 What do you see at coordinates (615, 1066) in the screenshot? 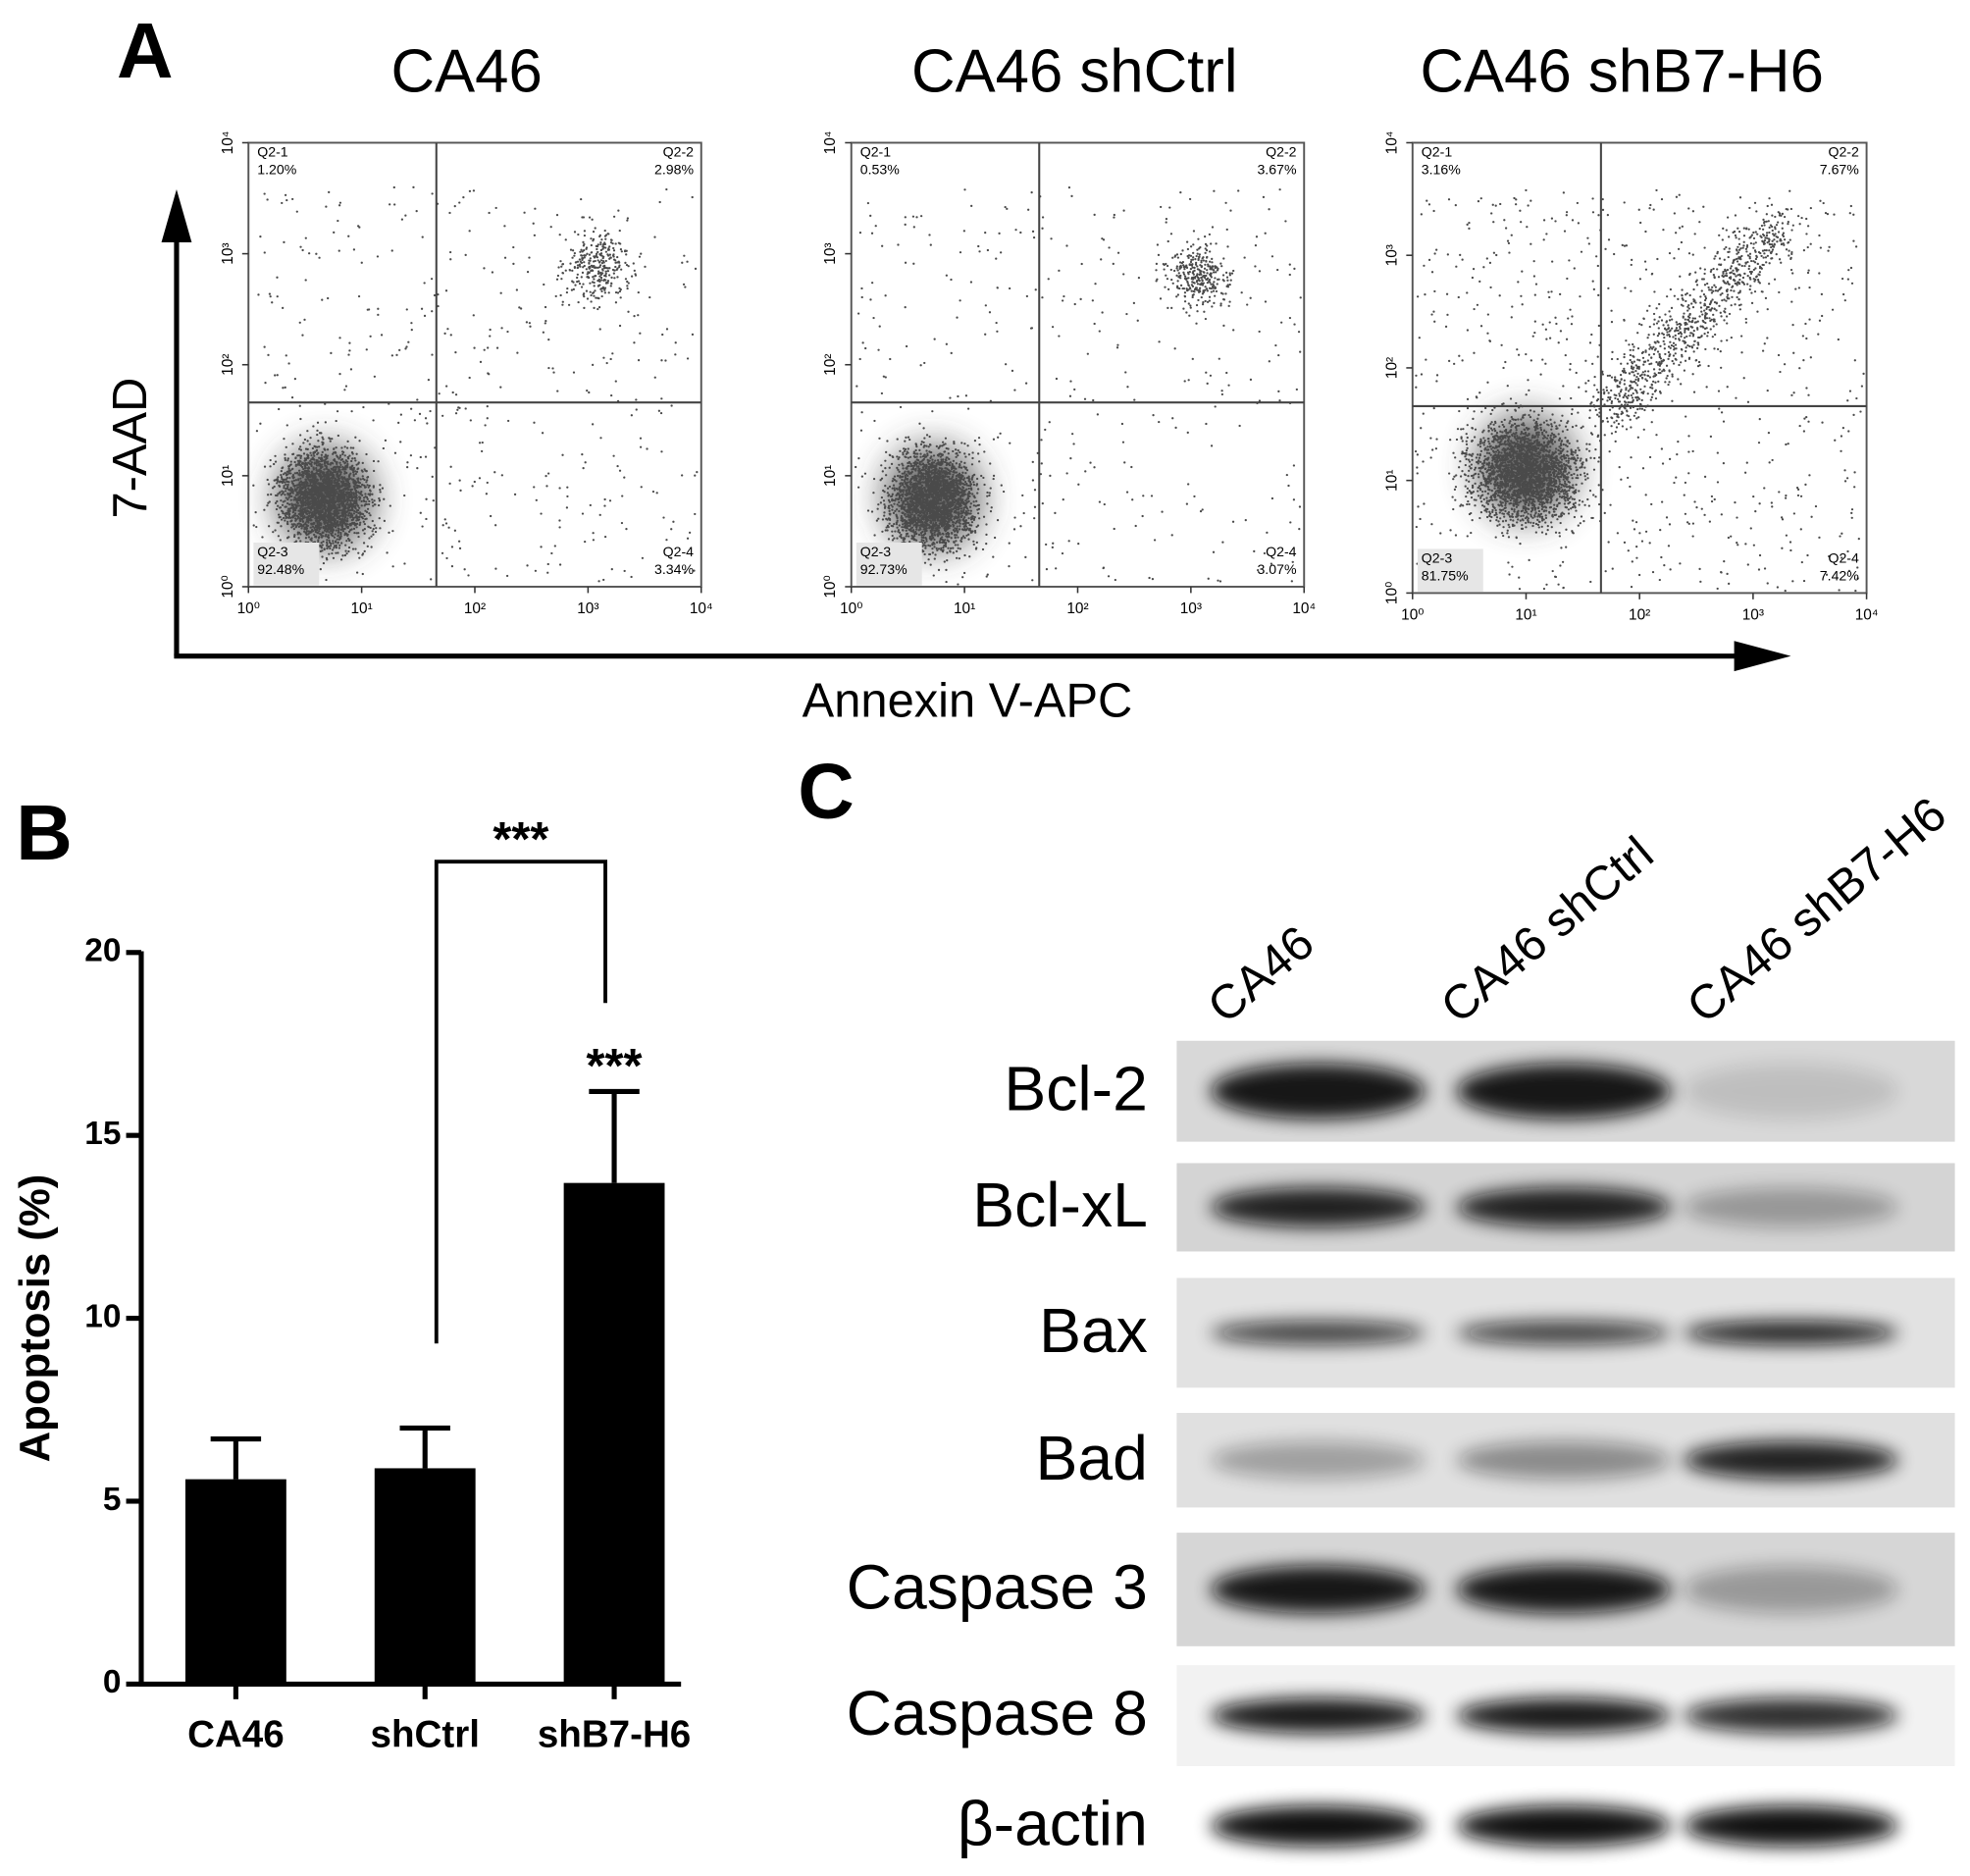
I see `annotation: ***` at bounding box center [615, 1066].